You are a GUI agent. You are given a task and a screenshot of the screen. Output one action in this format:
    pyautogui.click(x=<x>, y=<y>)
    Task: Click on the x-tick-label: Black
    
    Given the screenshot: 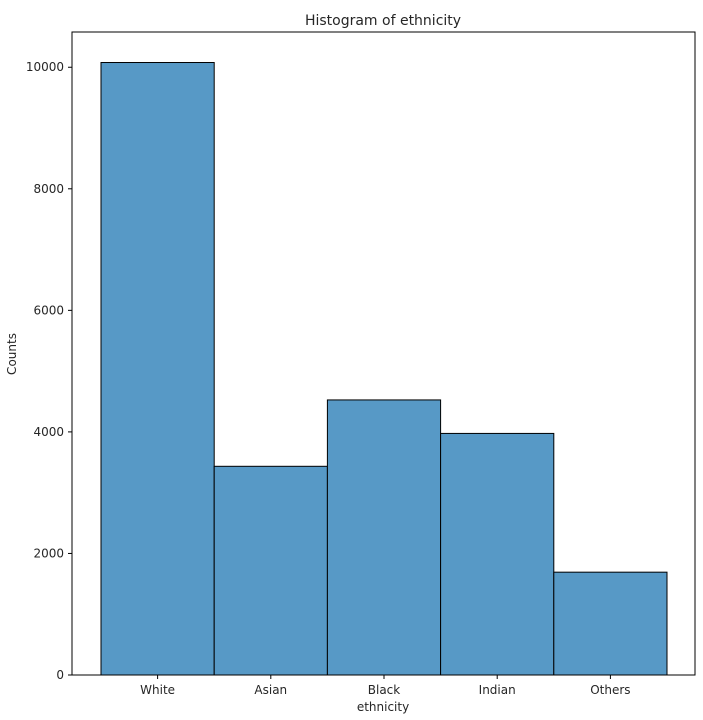 What is the action you would take?
    pyautogui.click(x=384, y=690)
    